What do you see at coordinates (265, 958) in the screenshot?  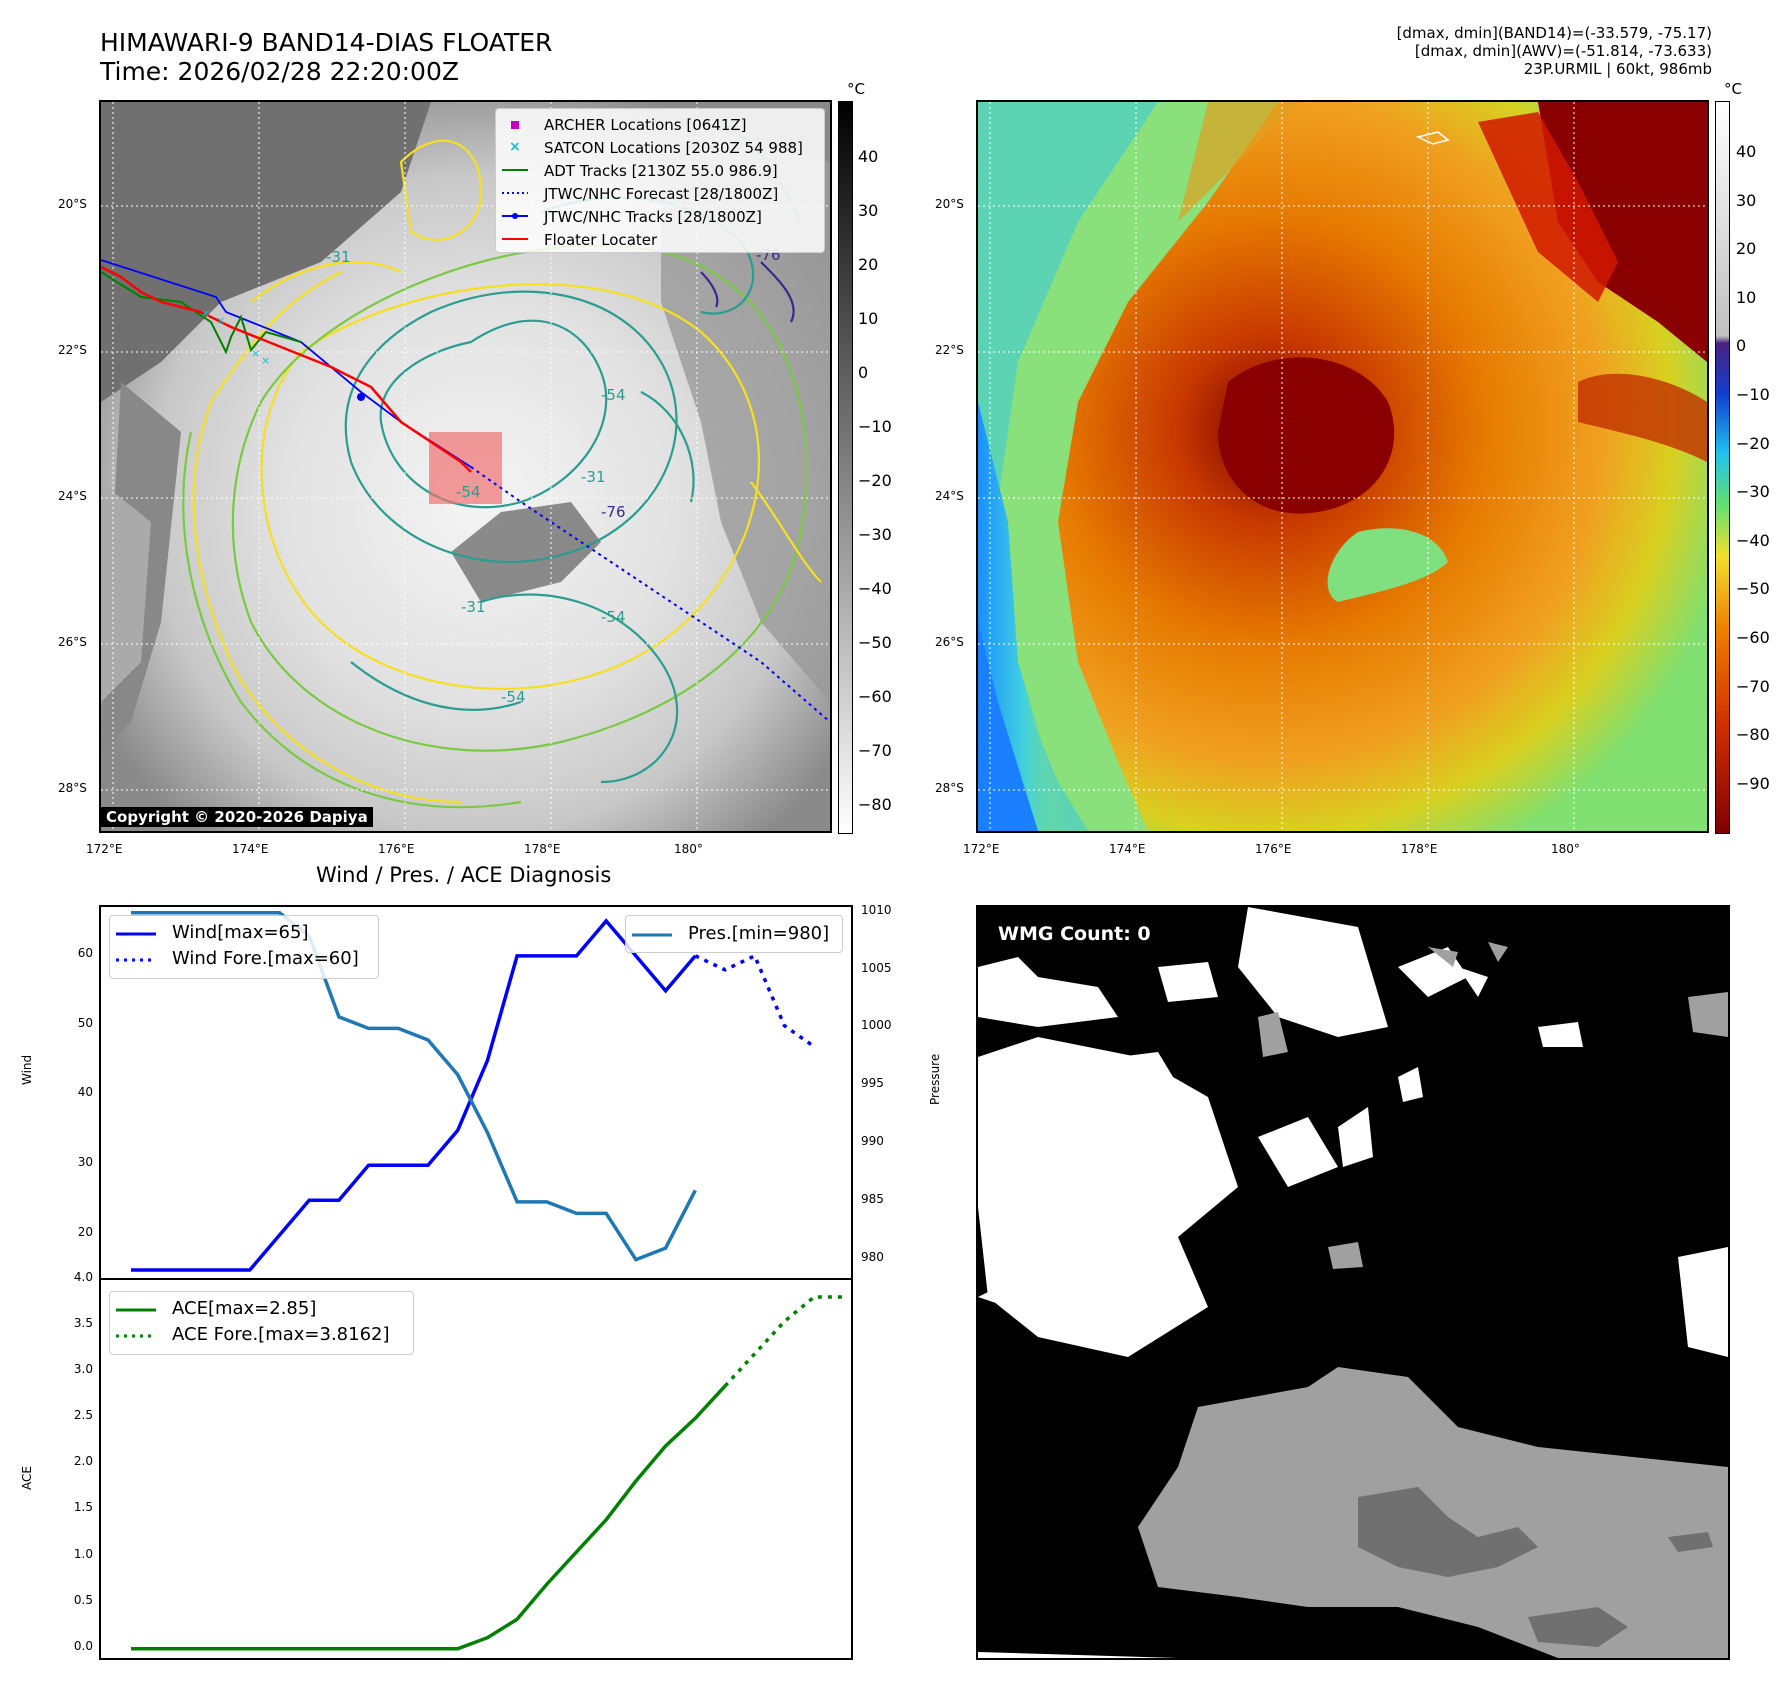 I see `legend-wind-forecast: Wind Fore.[max=60]` at bounding box center [265, 958].